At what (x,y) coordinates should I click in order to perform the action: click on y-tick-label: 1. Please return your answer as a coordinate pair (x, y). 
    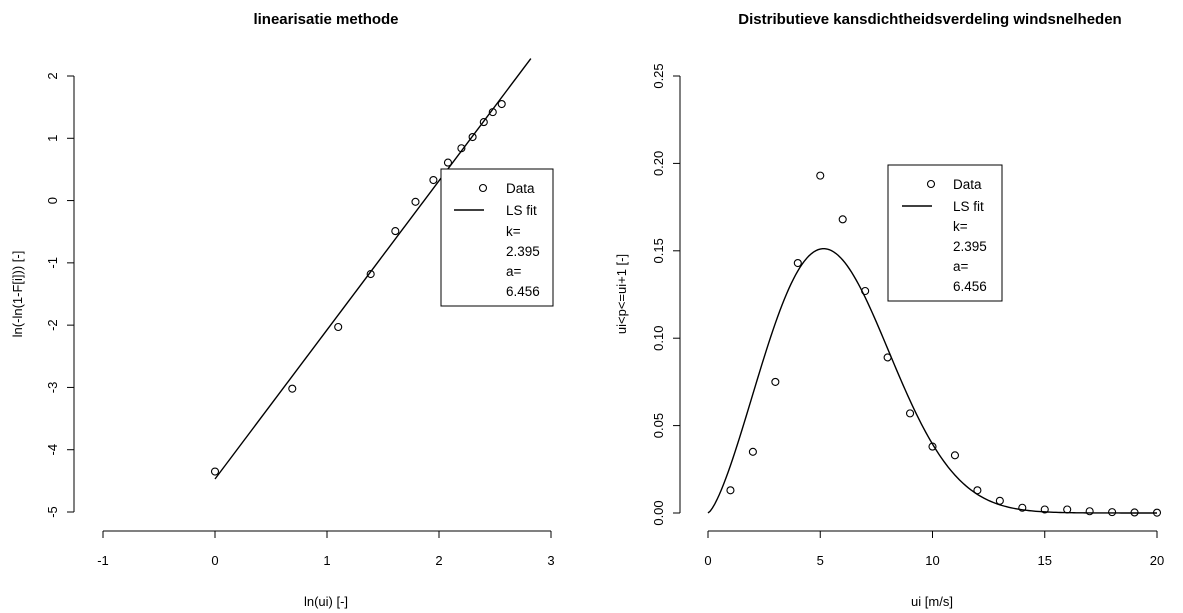
    Looking at the image, I should click on (52, 138).